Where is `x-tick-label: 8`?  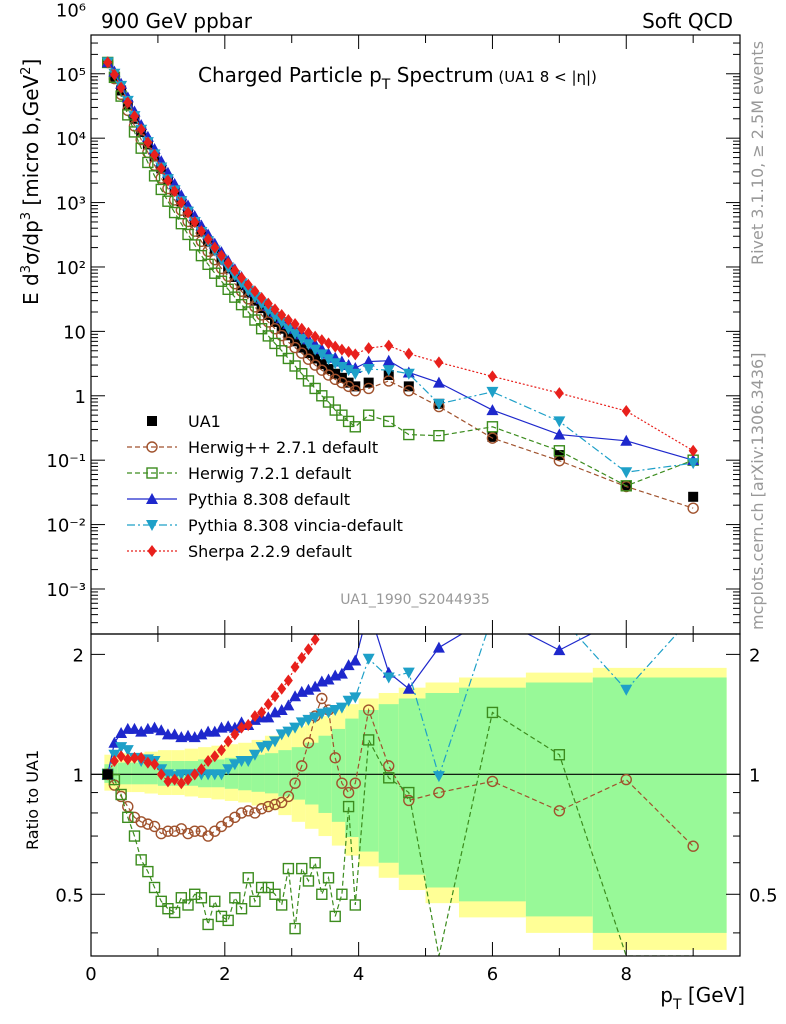 x-tick-label: 8 is located at coordinates (626, 974).